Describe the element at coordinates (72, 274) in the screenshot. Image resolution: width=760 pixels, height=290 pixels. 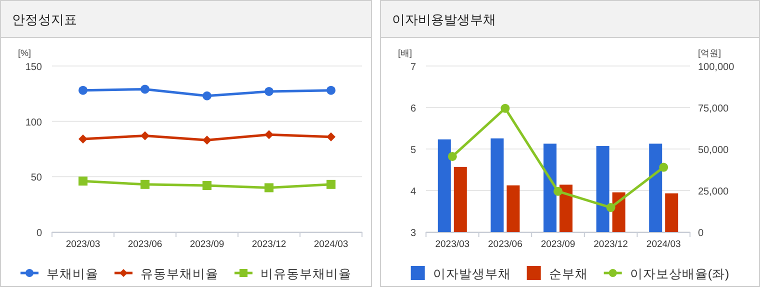
I see `legend-label: 부채비율` at that location.